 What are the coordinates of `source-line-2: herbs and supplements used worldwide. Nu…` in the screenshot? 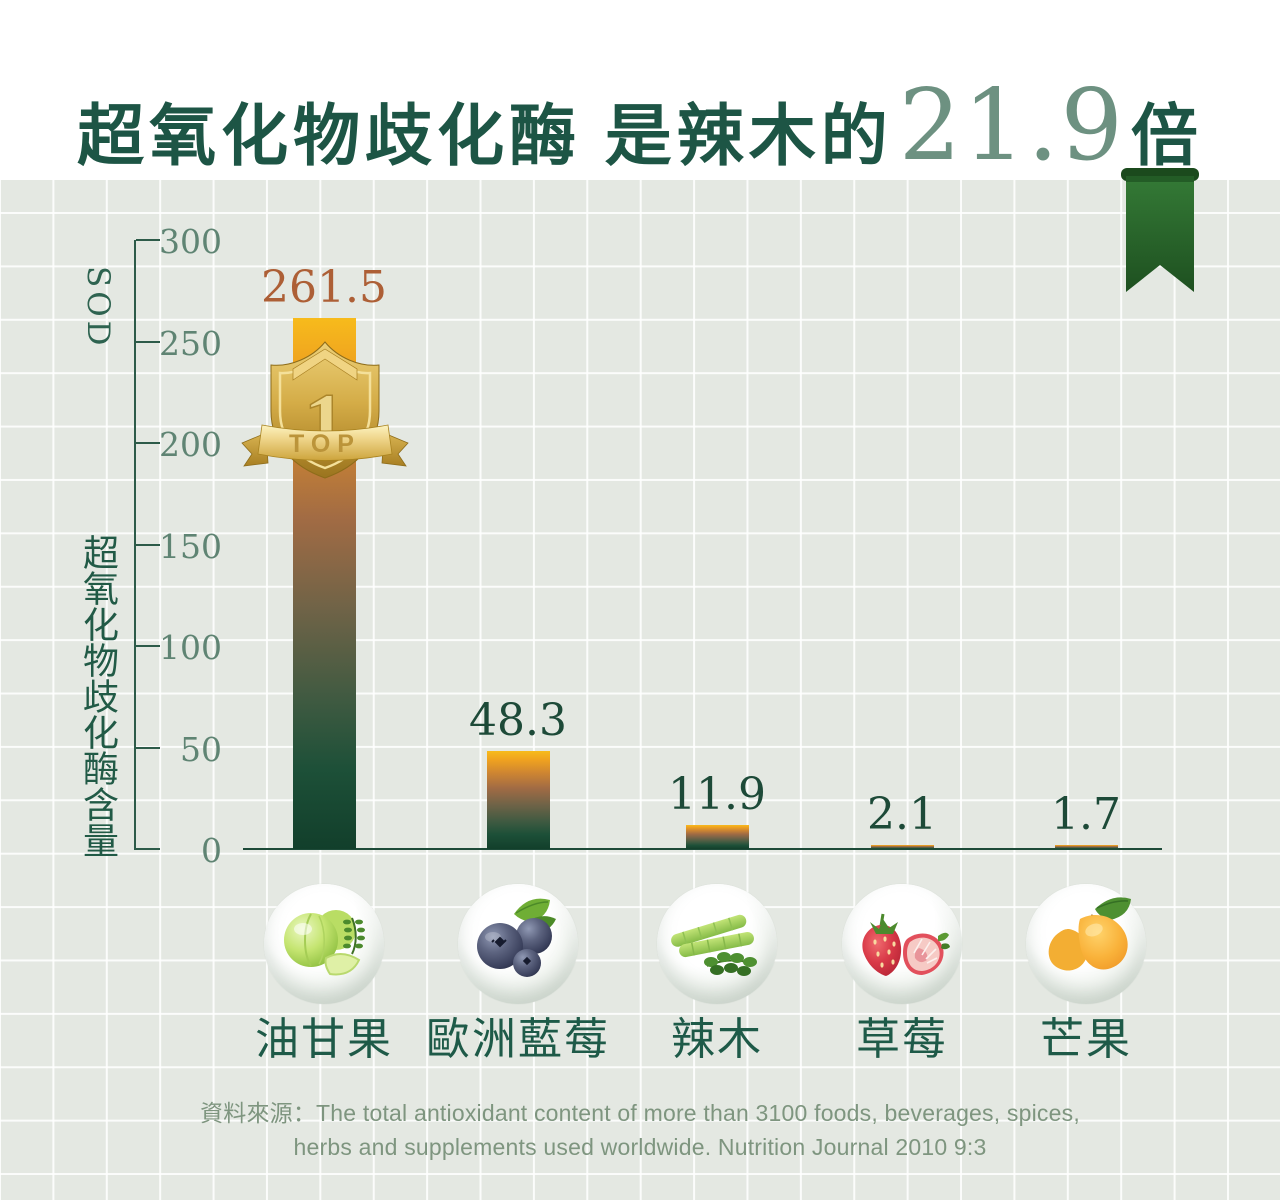 It's located at (640, 1147).